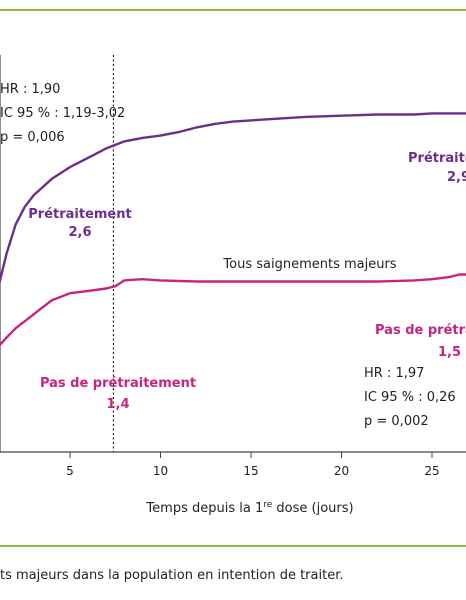 The height and width of the screenshot is (600, 466). Describe the element at coordinates (233, 546) in the screenshot. I see `bottom-frame-line` at that location.